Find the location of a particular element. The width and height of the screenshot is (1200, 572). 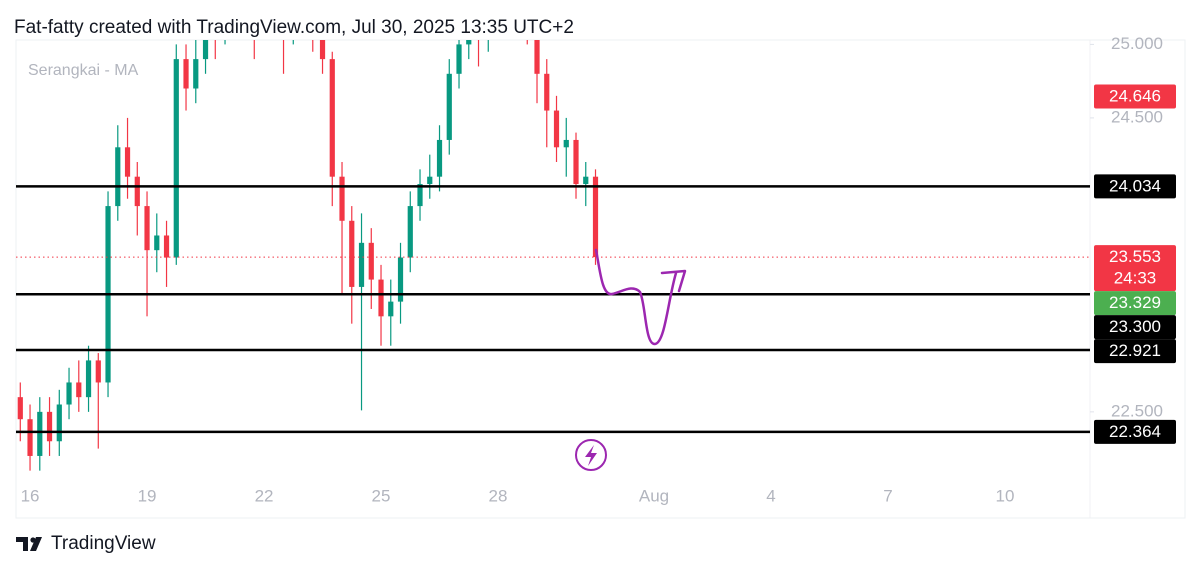

x-tick-label: Aug is located at coordinates (654, 495).